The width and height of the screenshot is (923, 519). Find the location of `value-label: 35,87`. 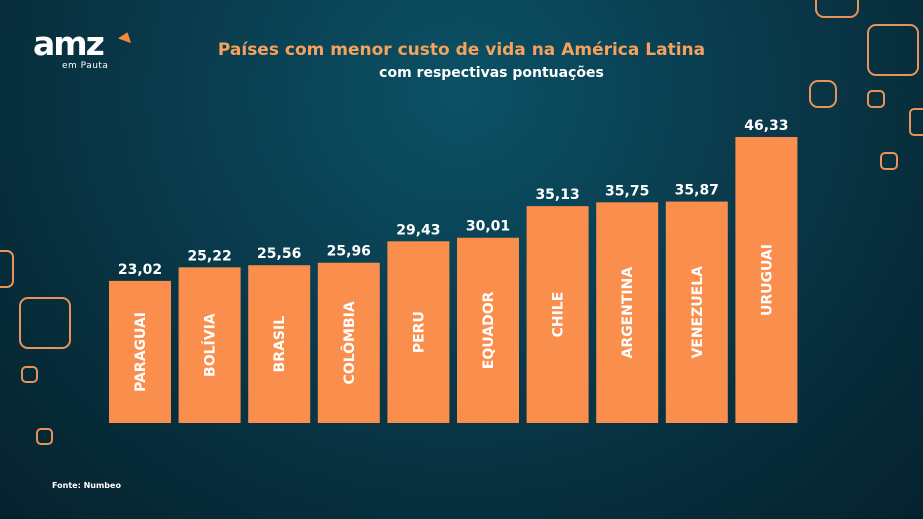

value-label: 35,87 is located at coordinates (697, 191).